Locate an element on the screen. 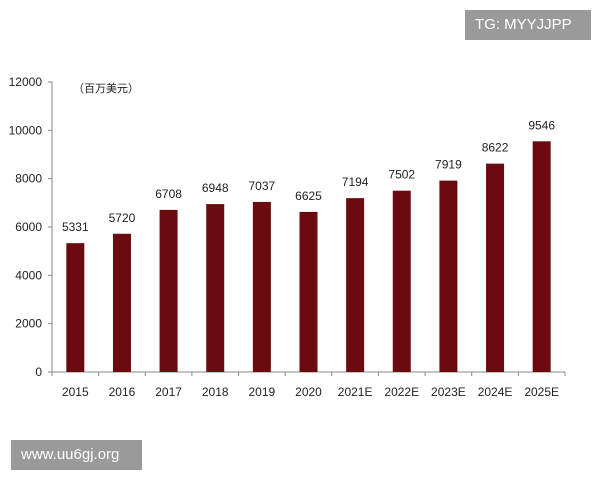  data-label-2020: 6625 is located at coordinates (308, 196).